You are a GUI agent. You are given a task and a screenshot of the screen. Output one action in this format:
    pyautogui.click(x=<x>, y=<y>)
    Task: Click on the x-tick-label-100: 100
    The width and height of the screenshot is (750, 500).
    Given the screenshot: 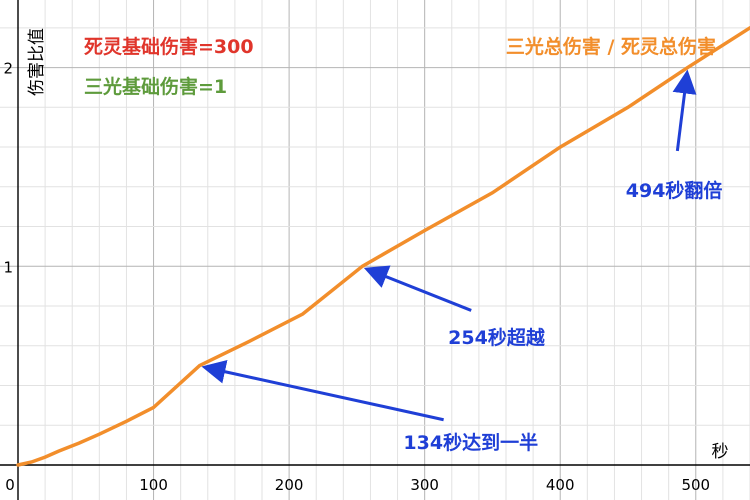 What is the action you would take?
    pyautogui.click(x=153, y=485)
    